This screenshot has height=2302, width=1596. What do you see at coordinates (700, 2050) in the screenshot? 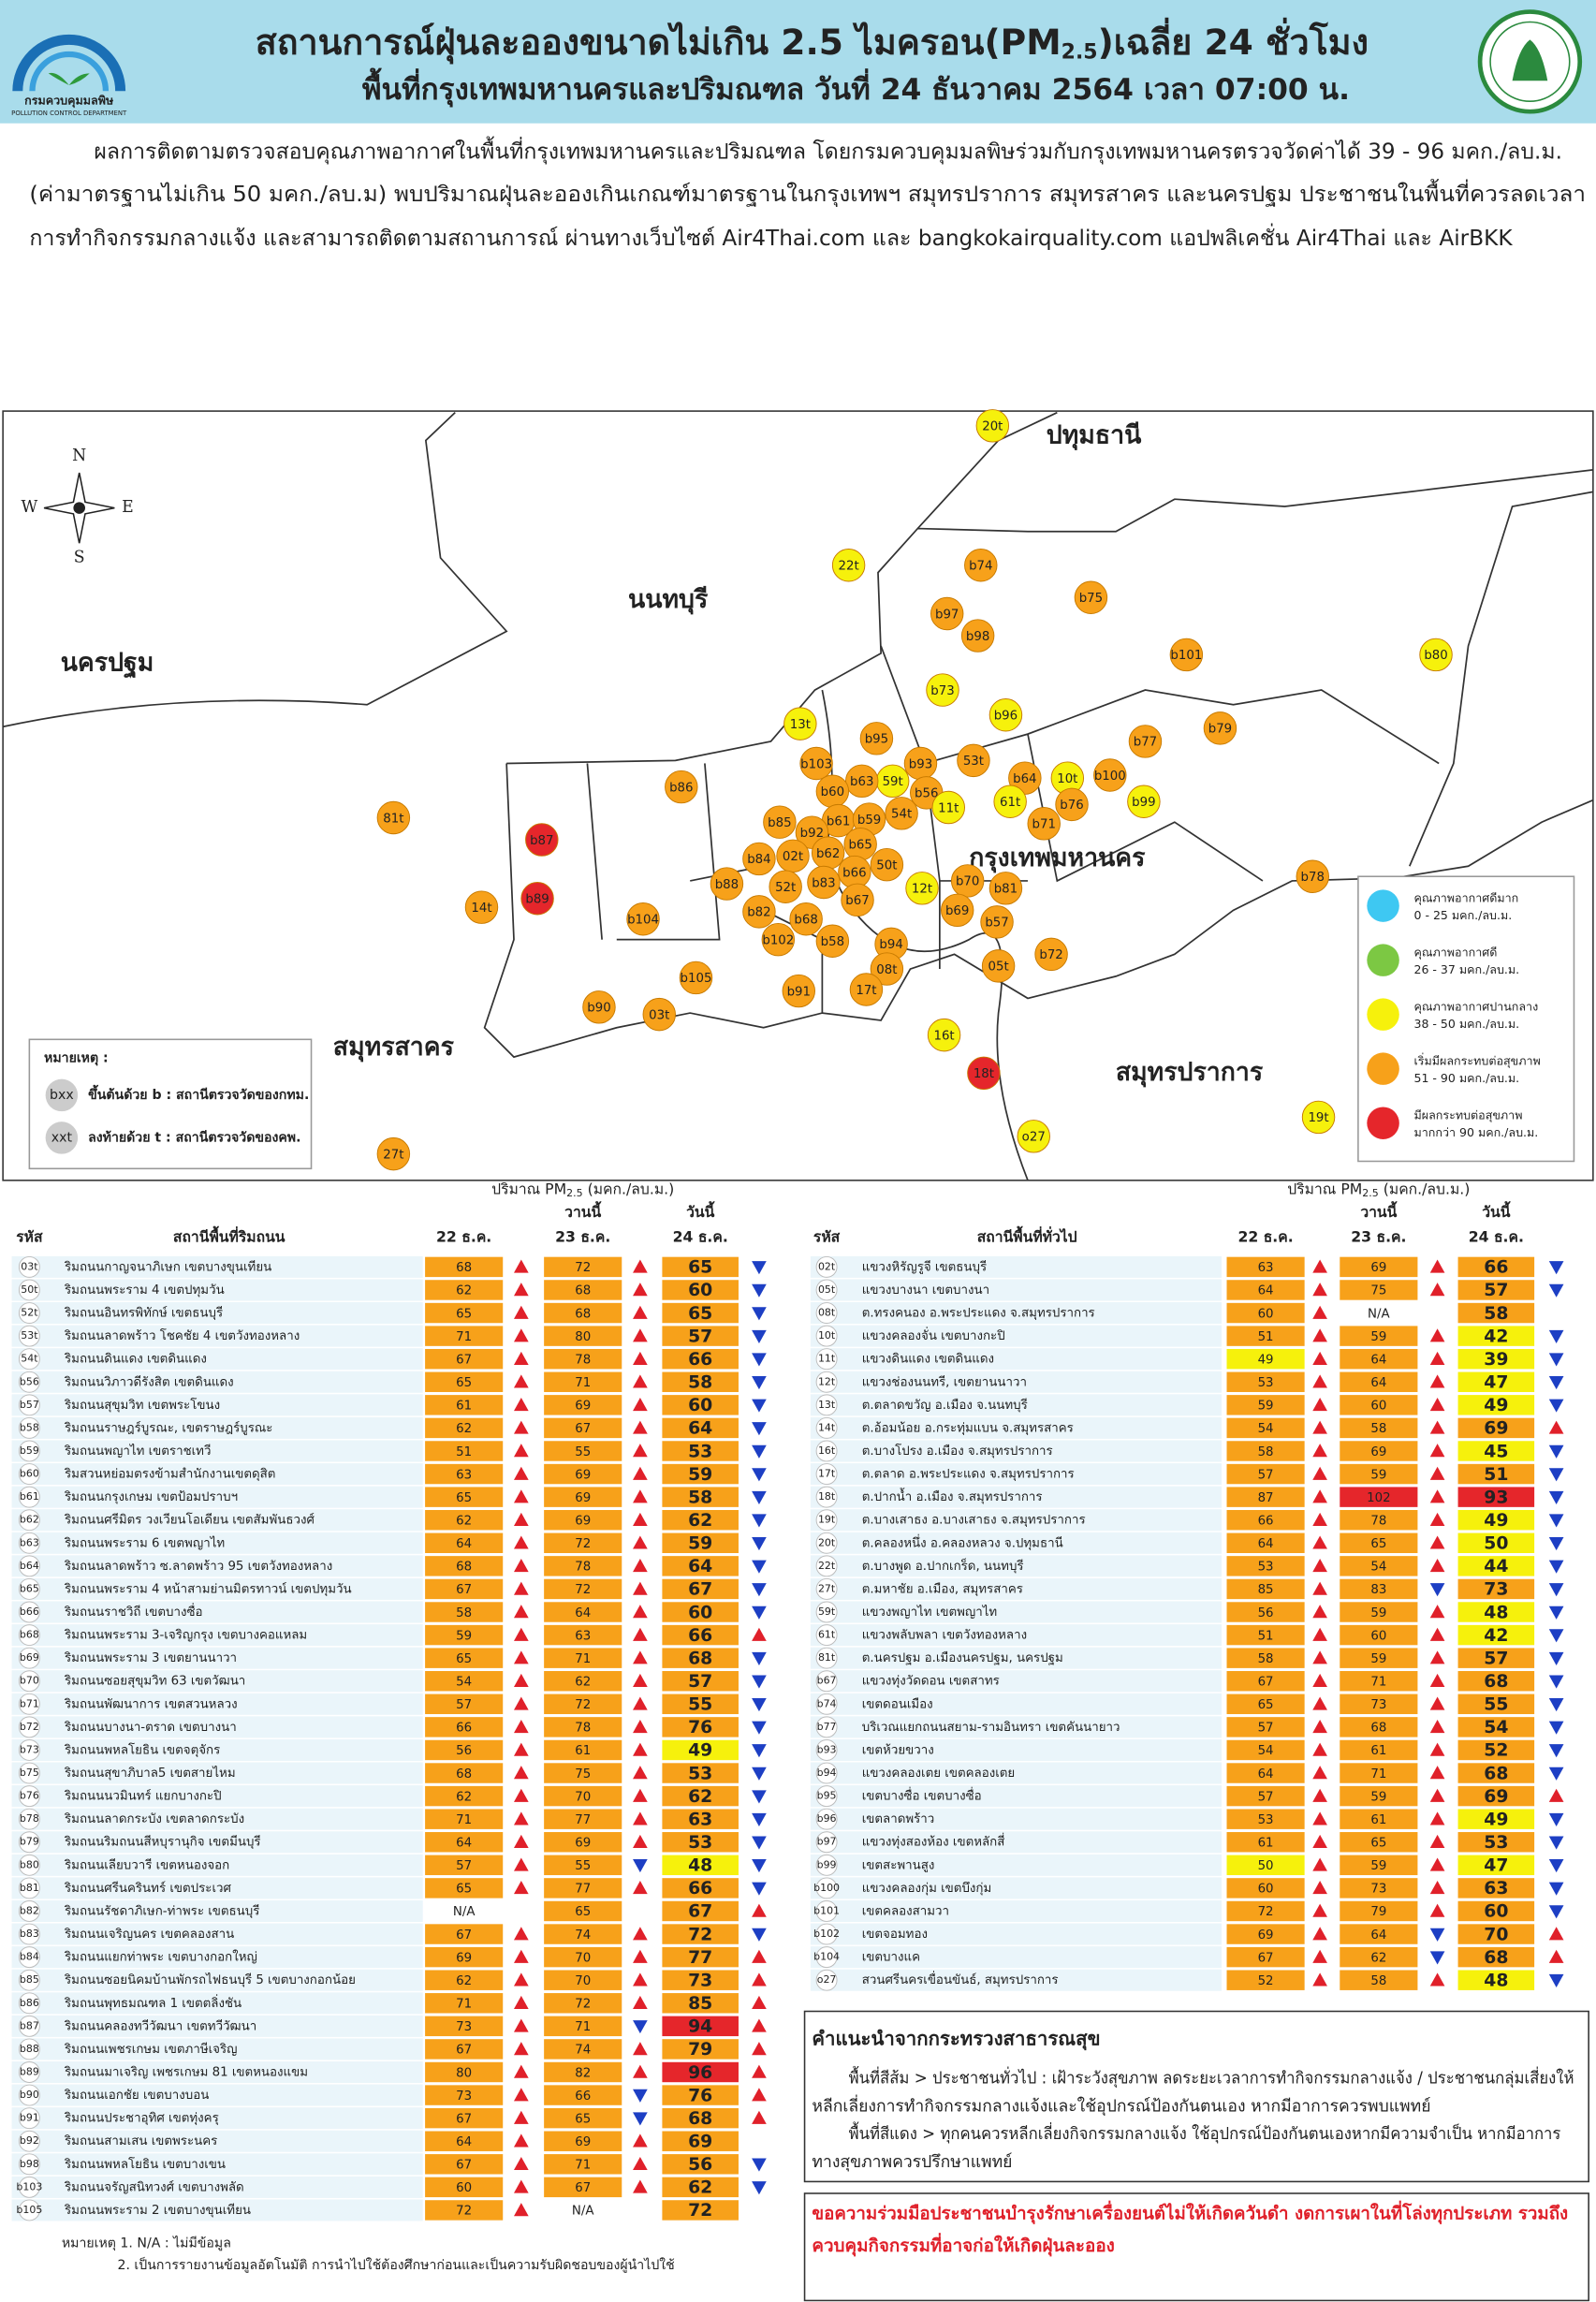
I see `value-text: 79` at bounding box center [700, 2050].